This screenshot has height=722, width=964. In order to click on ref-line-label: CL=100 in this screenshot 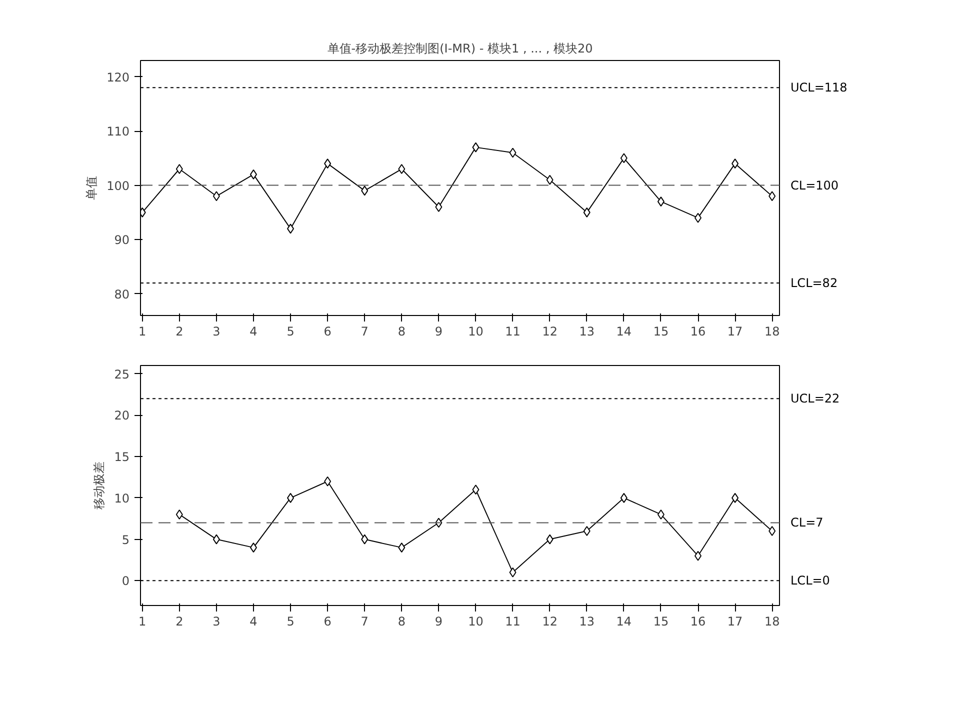, I will do `click(814, 185)`.